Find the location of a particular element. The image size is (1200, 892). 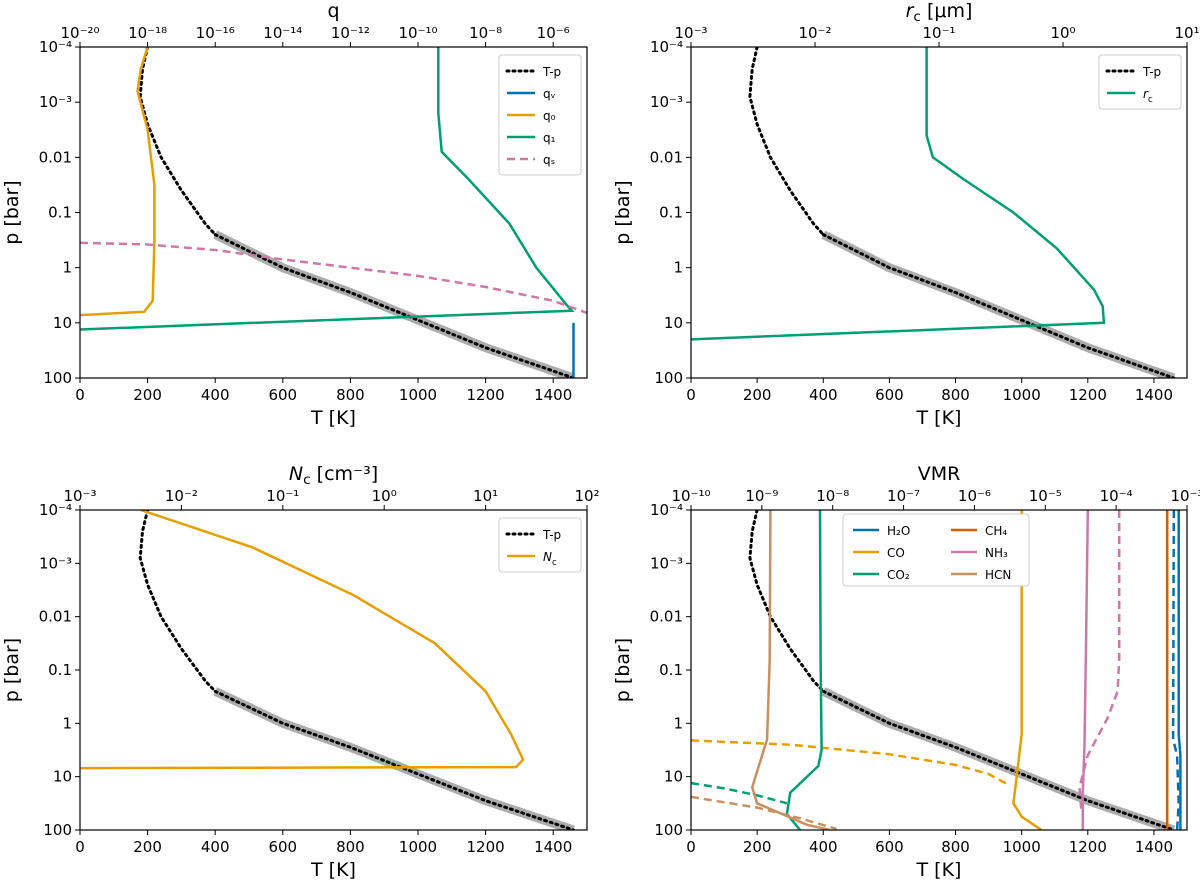

legend-label: HCN is located at coordinates (998, 575).